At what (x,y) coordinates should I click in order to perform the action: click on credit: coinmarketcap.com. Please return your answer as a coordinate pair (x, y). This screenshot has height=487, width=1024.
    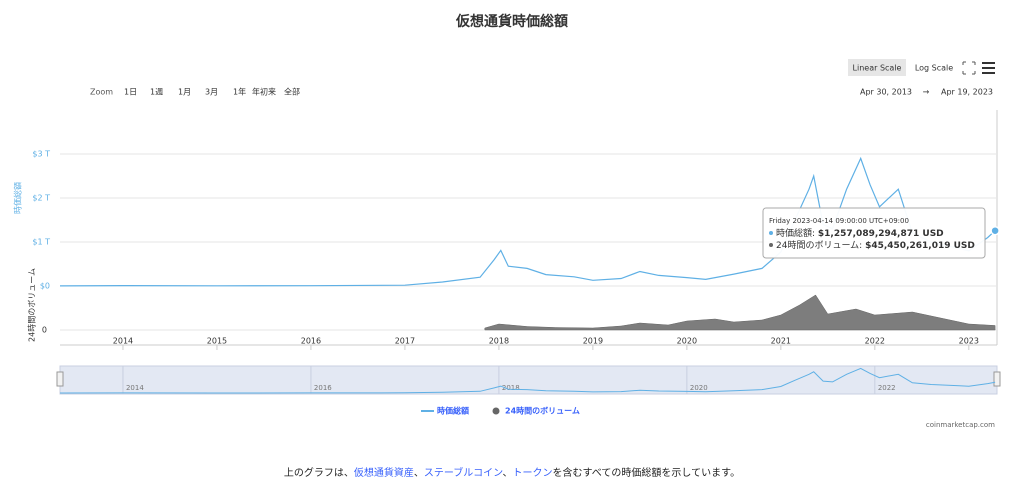
    Looking at the image, I should click on (960, 425).